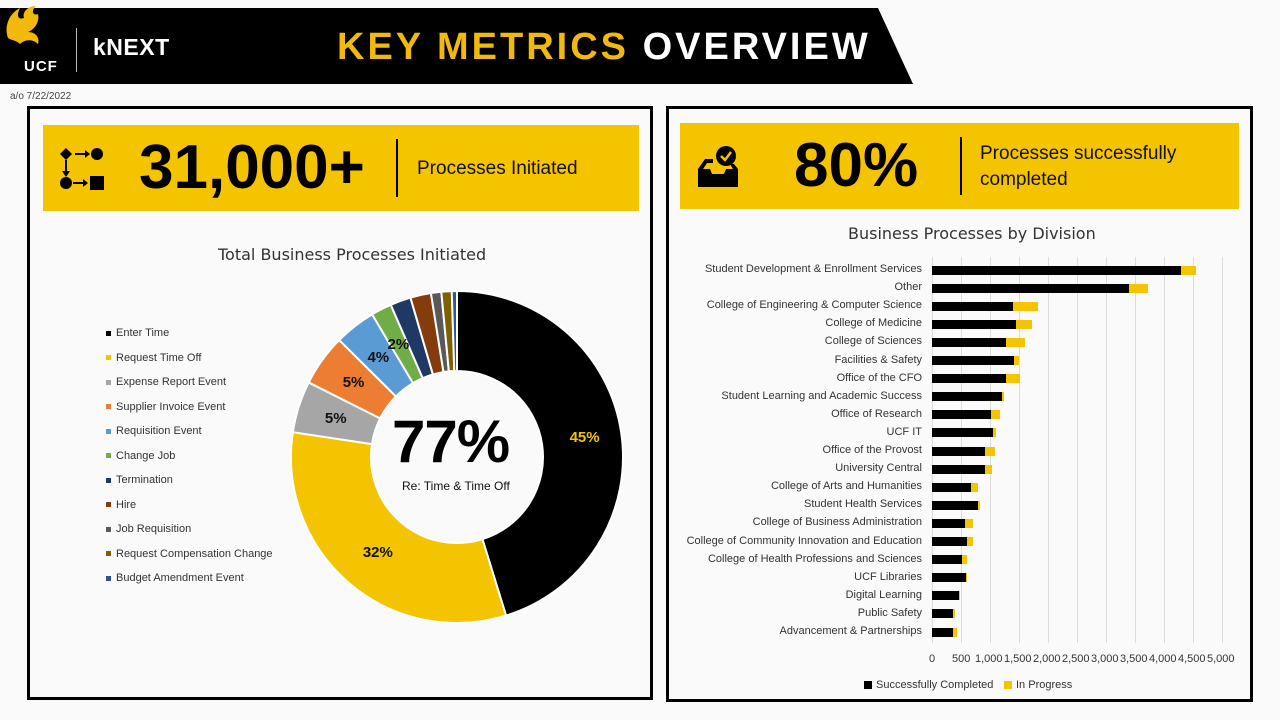 This screenshot has height=720, width=1280. I want to click on kpi-label: Processes successfully completed, so click(1078, 167).